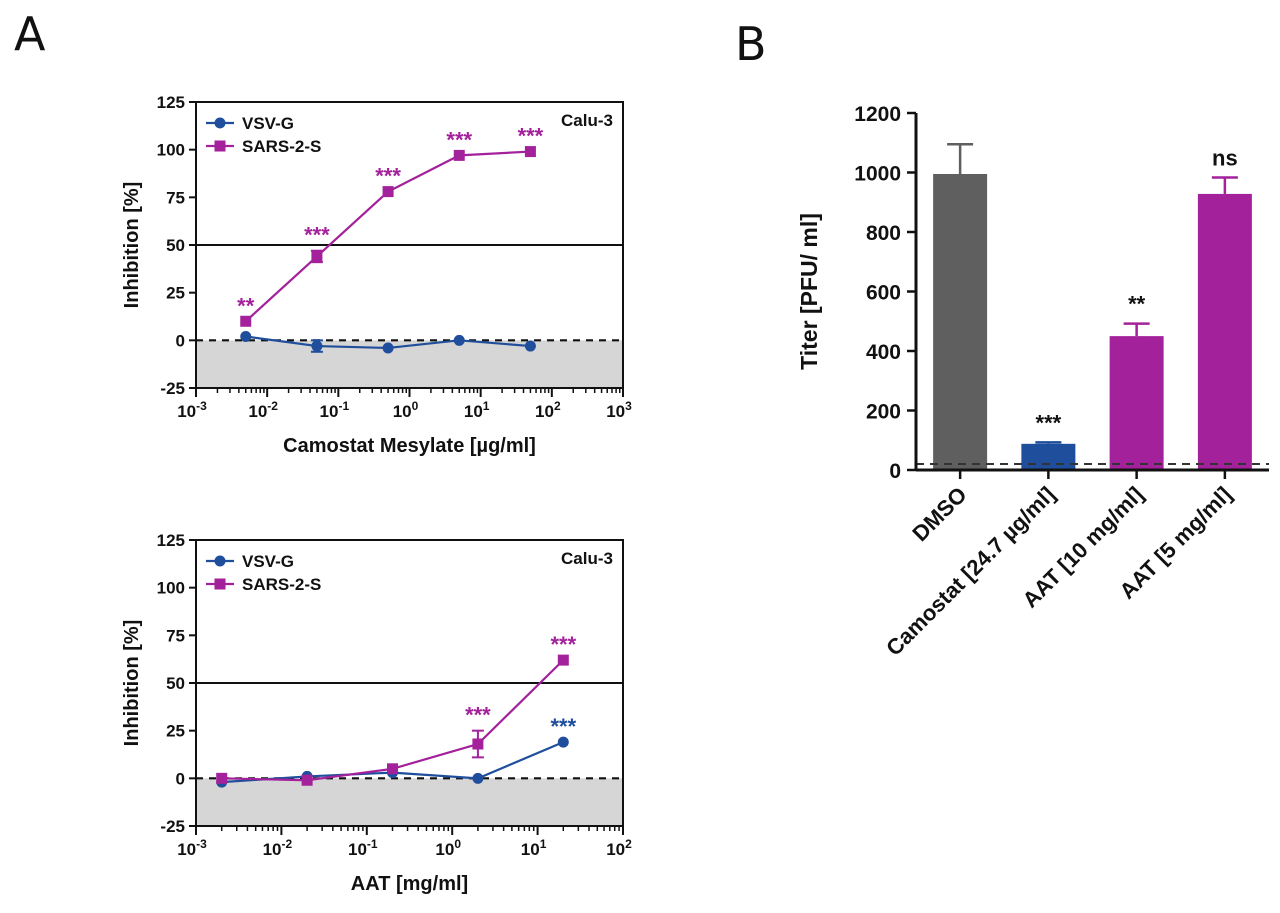 The image size is (1280, 913). Describe the element at coordinates (970, 571) in the screenshot. I see `category-label: Camostat [24.7 µg/ml]` at that location.